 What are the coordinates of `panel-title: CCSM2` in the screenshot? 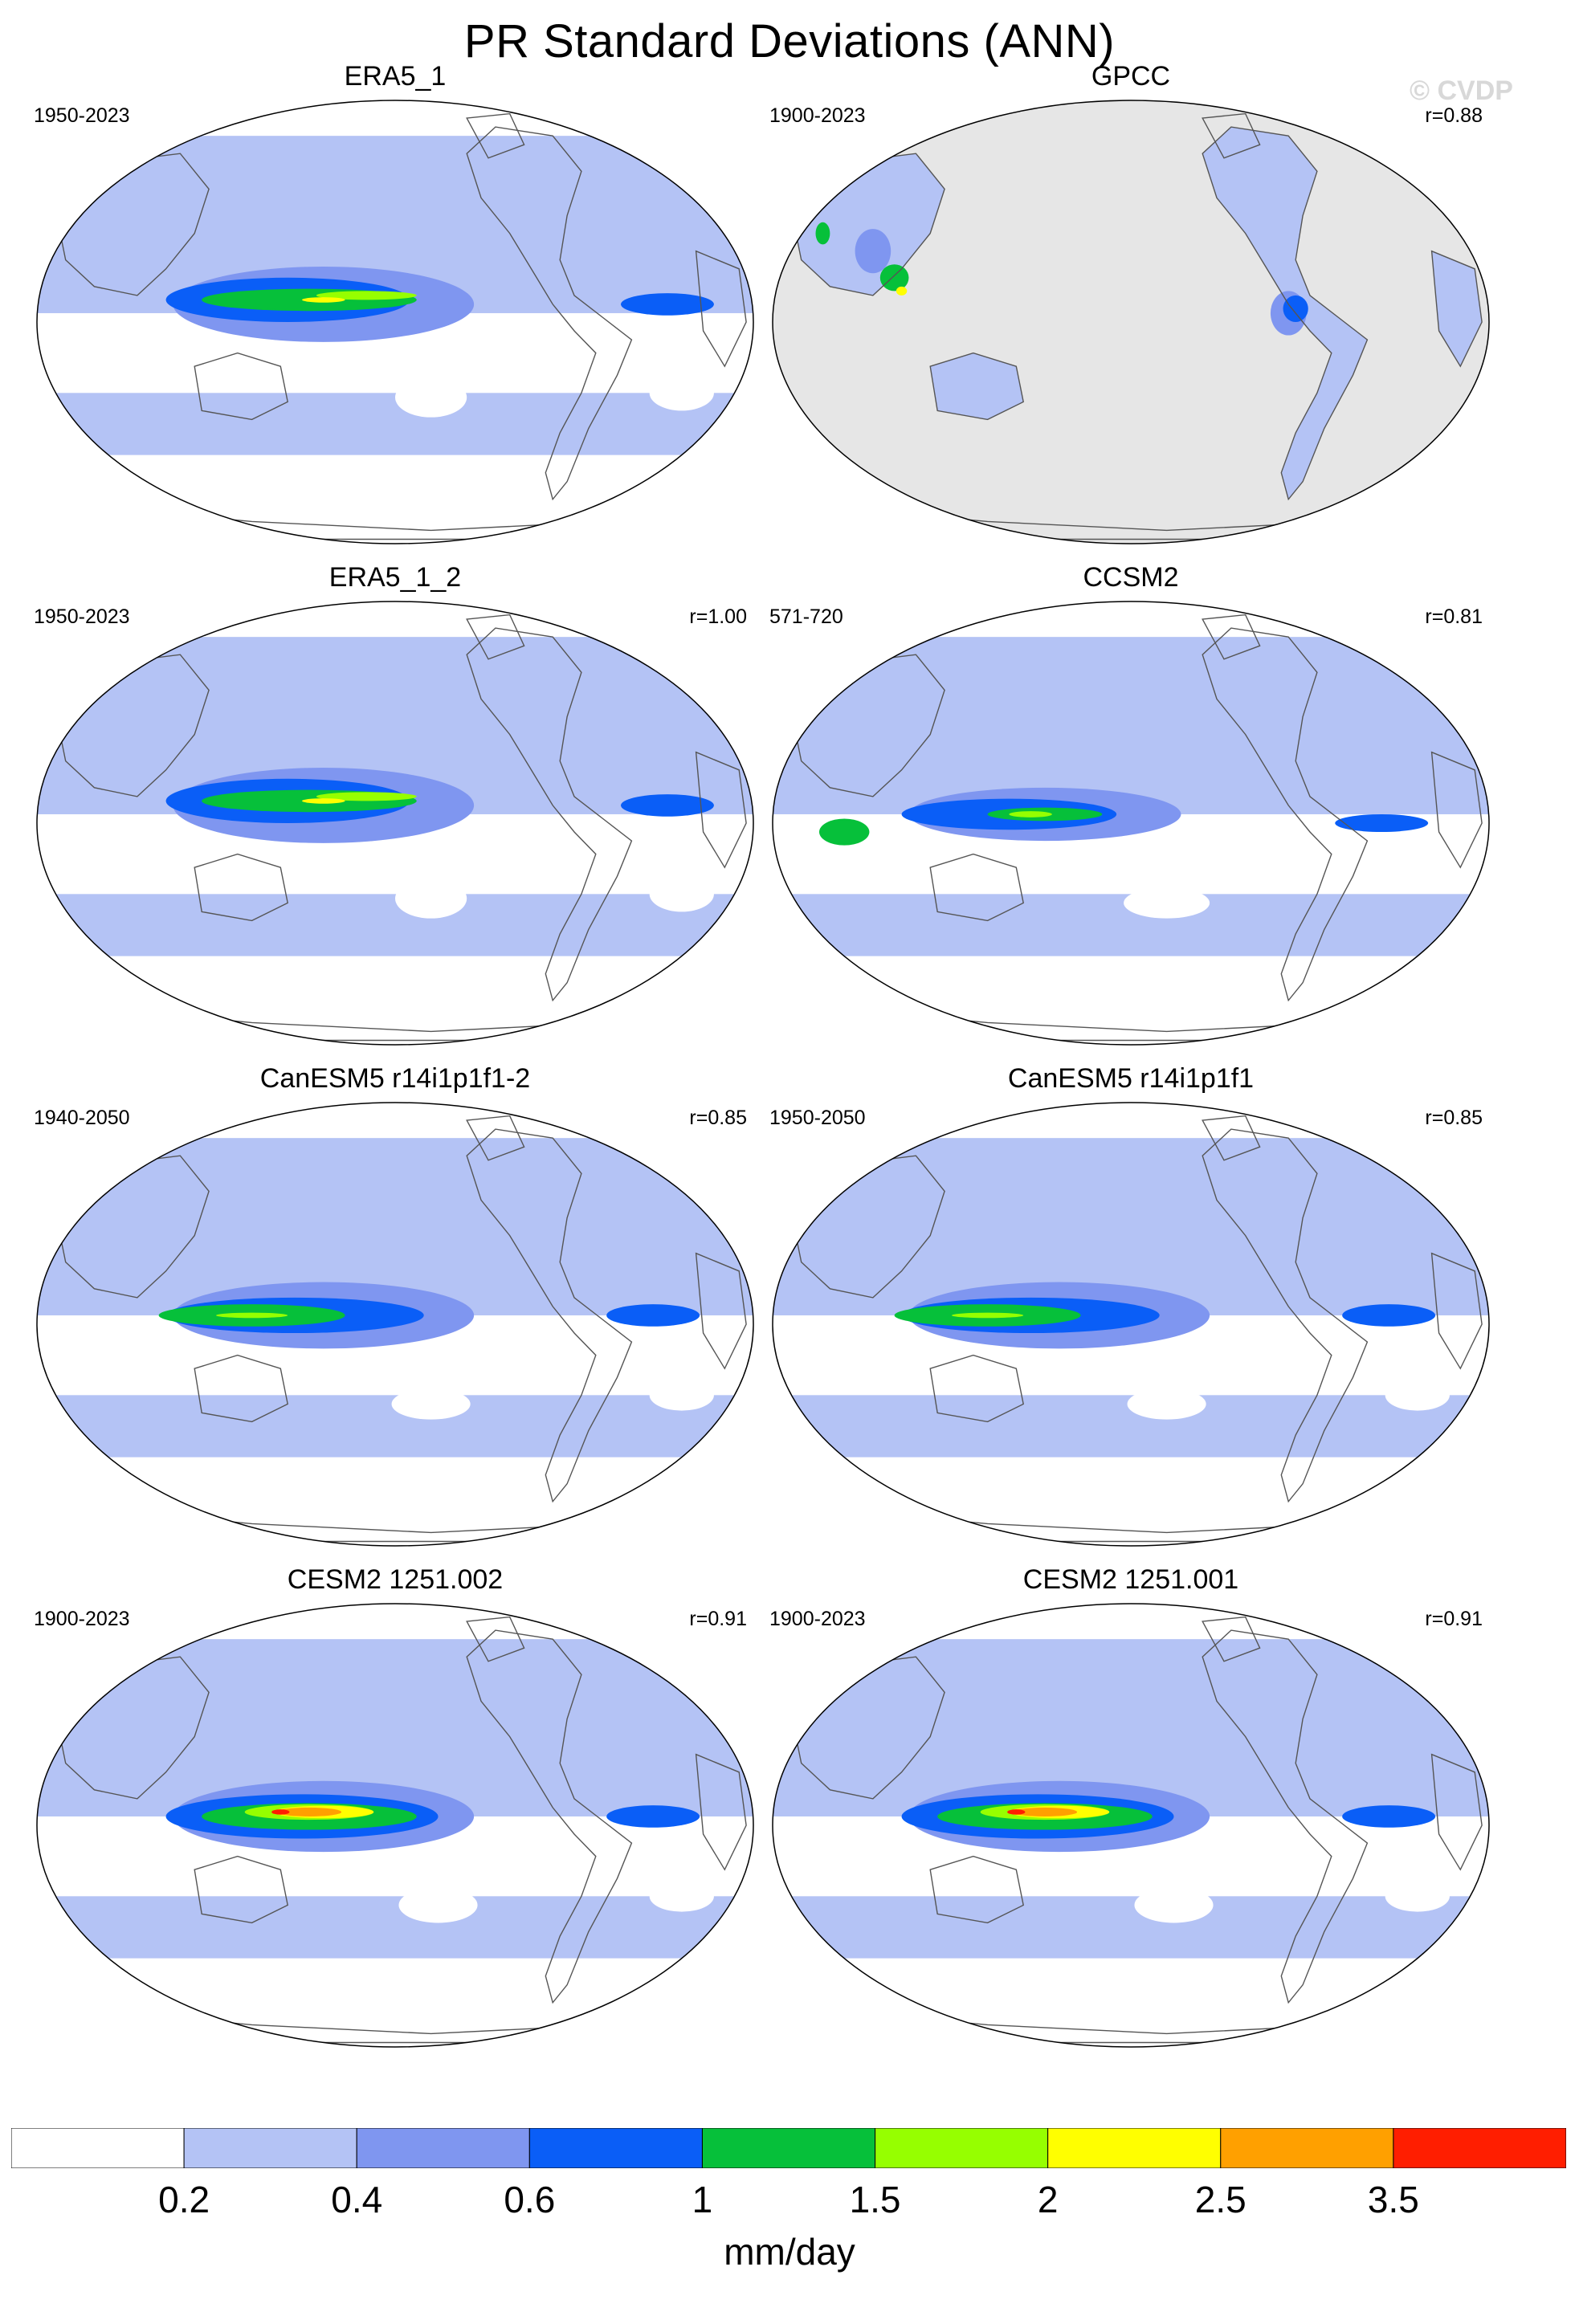 It's located at (1131, 578).